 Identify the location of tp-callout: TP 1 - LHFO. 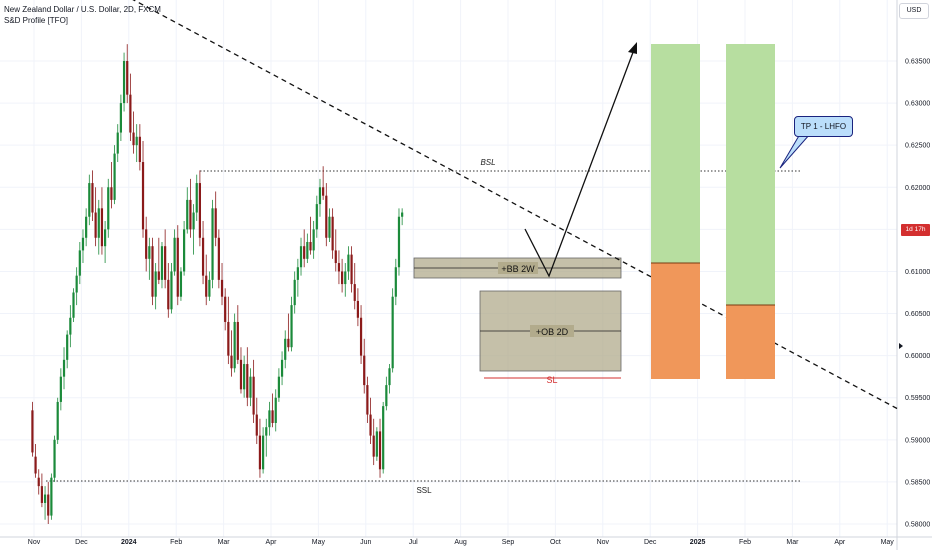
(823, 126).